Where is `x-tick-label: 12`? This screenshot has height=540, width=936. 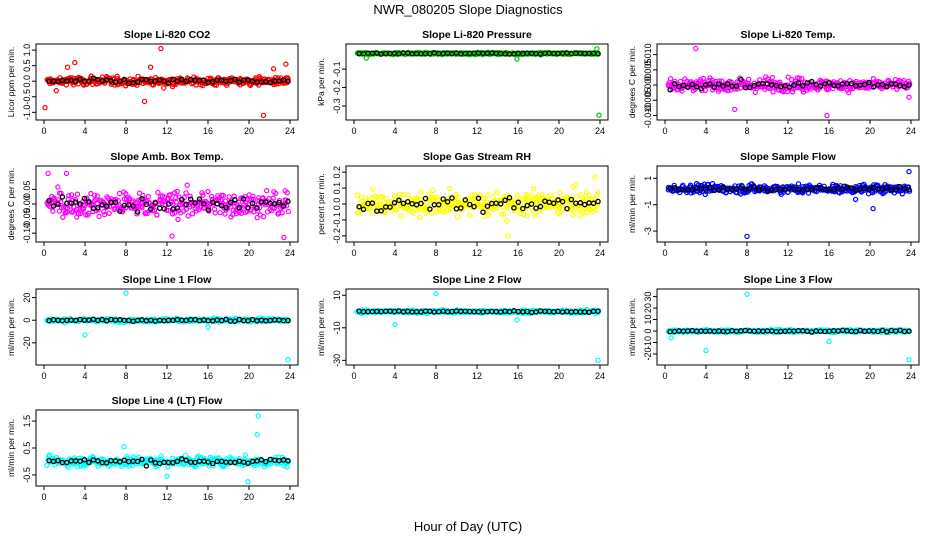
x-tick-label: 12 is located at coordinates (477, 253).